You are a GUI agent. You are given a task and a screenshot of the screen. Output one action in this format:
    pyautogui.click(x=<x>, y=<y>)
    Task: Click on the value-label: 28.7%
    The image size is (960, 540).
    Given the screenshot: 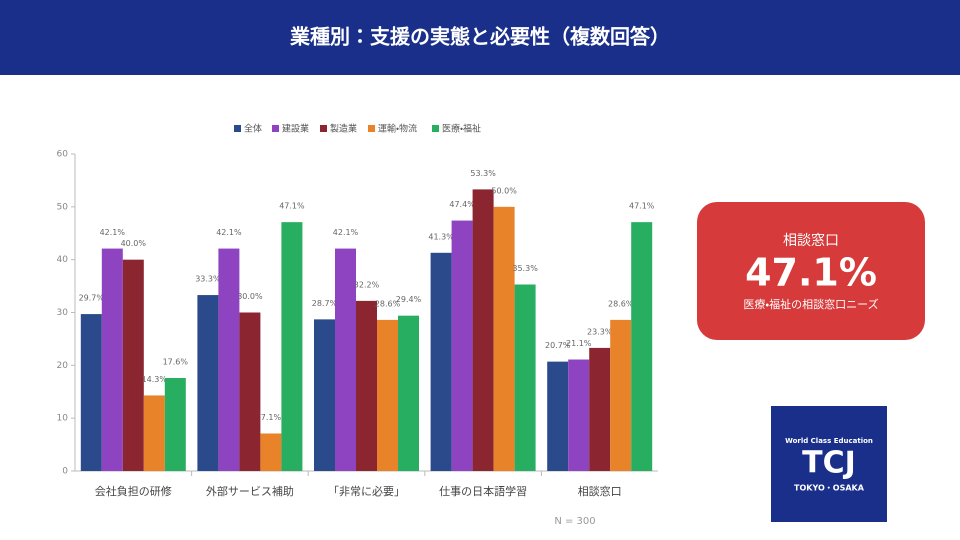 What is the action you would take?
    pyautogui.click(x=325, y=303)
    